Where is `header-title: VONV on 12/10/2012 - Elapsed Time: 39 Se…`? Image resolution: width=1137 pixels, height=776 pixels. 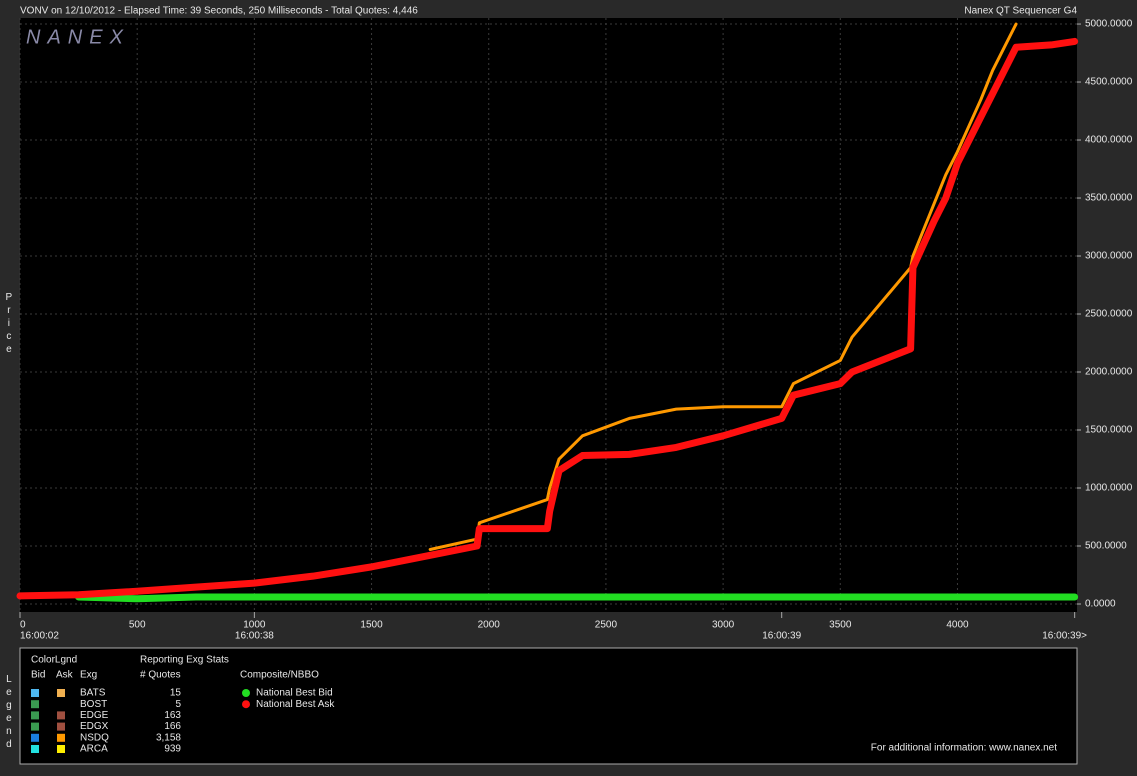
header-title: VONV on 12/10/2012 - Elapsed Time: 39 Se… is located at coordinates (219, 11).